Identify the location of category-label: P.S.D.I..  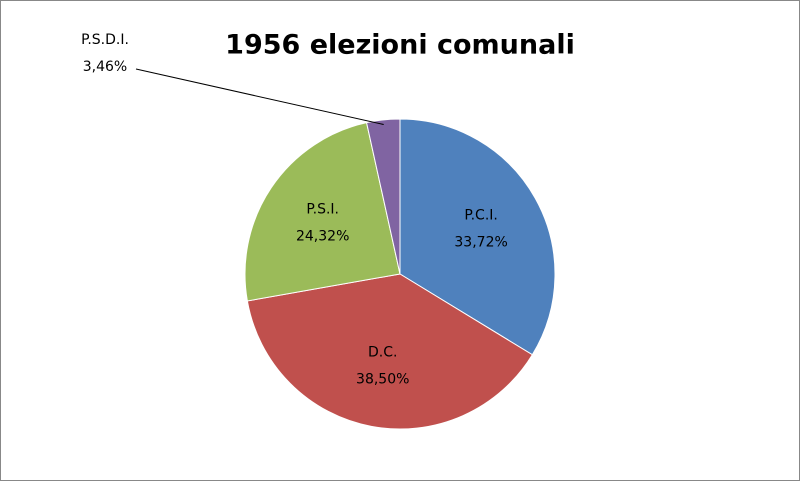
(105, 40).